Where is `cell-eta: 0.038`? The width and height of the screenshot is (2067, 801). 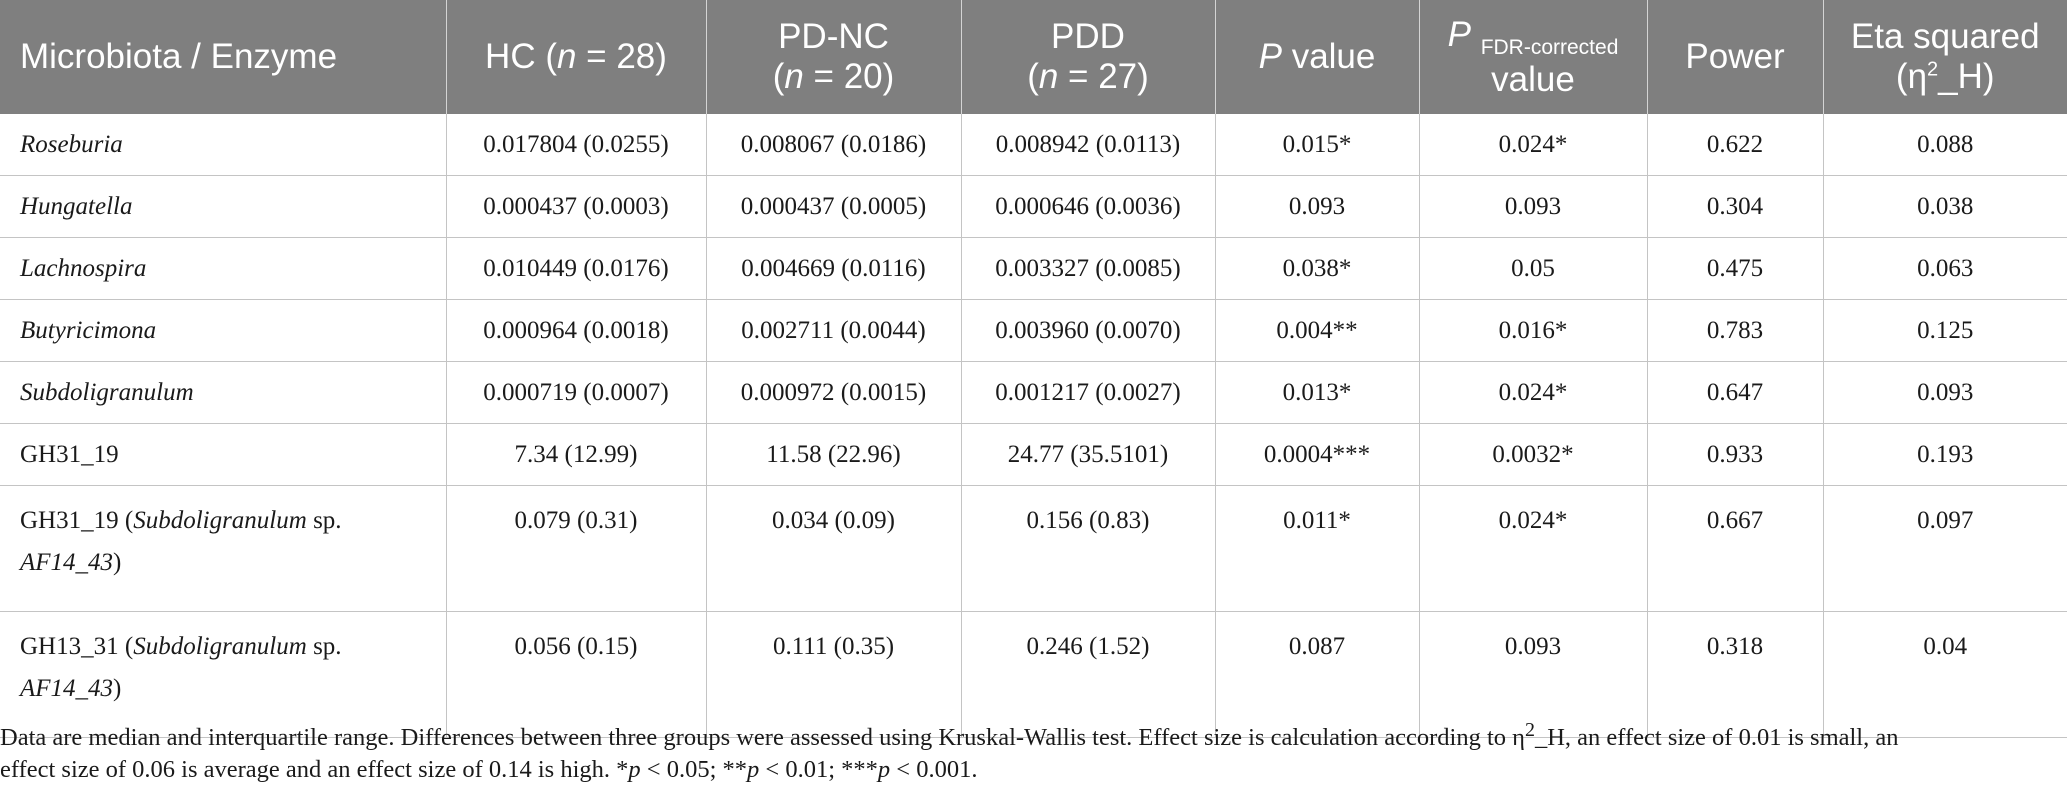 cell-eta: 0.038 is located at coordinates (1945, 206).